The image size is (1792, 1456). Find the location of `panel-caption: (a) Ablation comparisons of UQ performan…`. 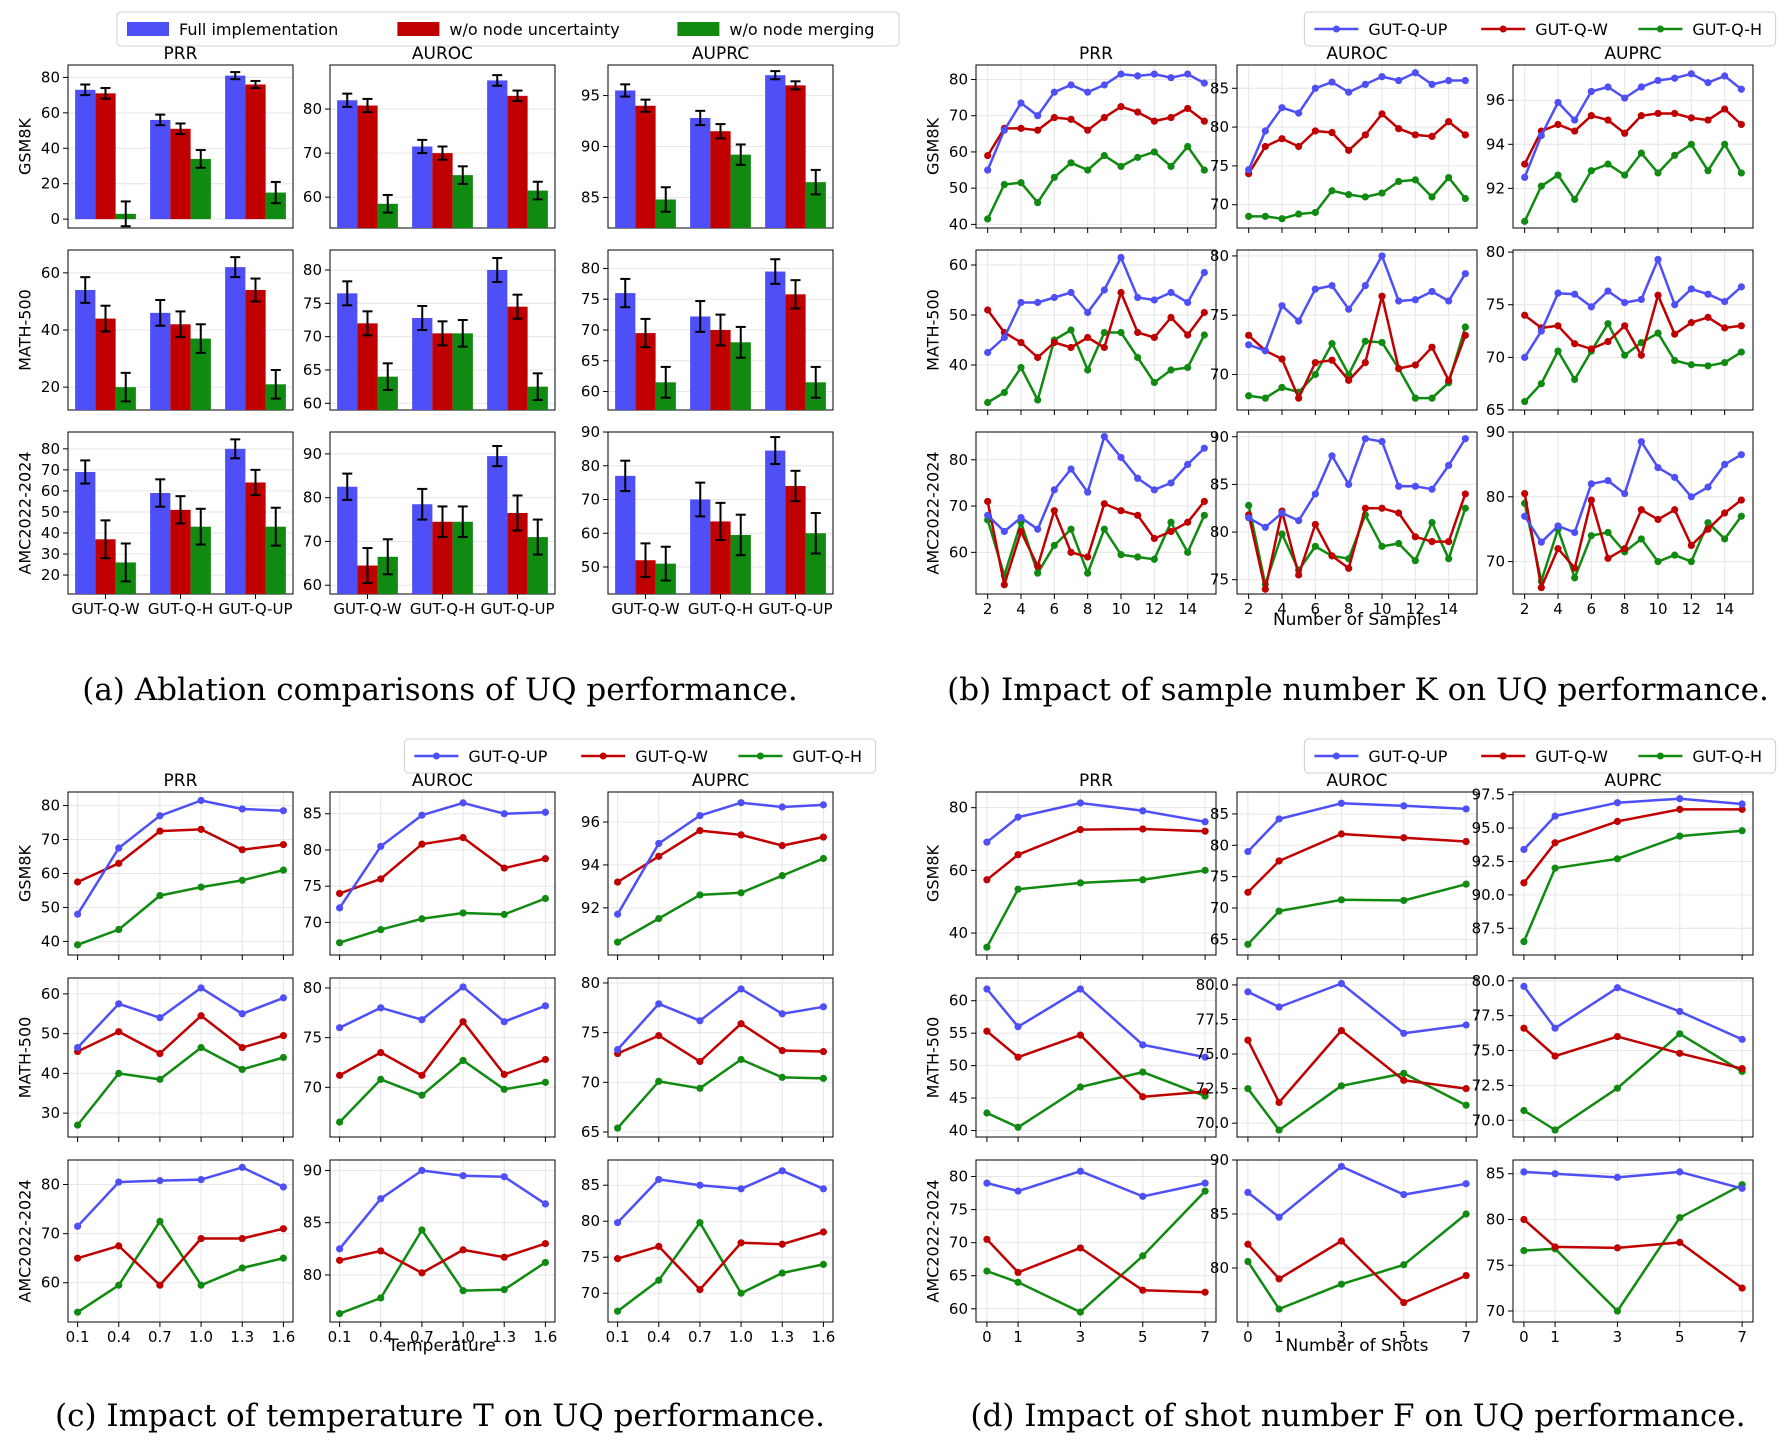

panel-caption: (a) Ablation comparisons of UQ performan… is located at coordinates (440, 690).